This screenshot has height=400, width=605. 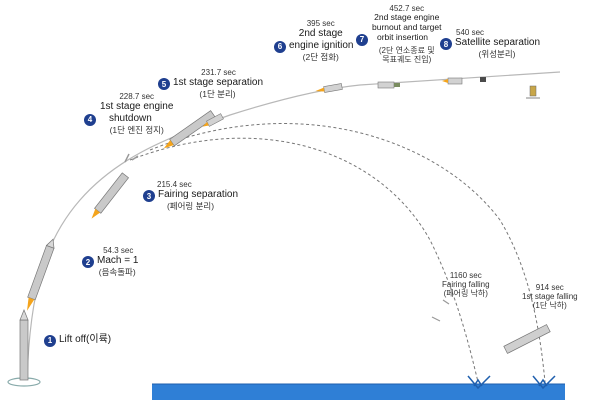 I want to click on event-8-kor: (위성분리), so click(x=497, y=54).